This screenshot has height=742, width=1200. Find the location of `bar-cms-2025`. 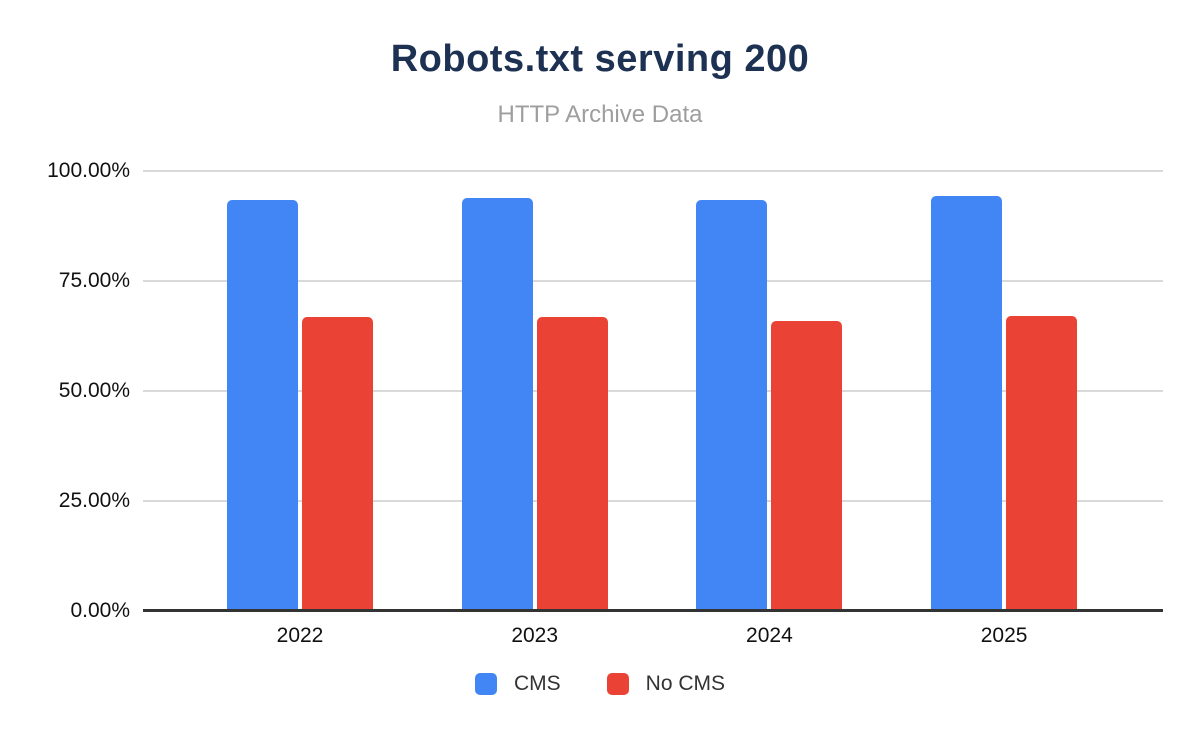

bar-cms-2025 is located at coordinates (967, 403).